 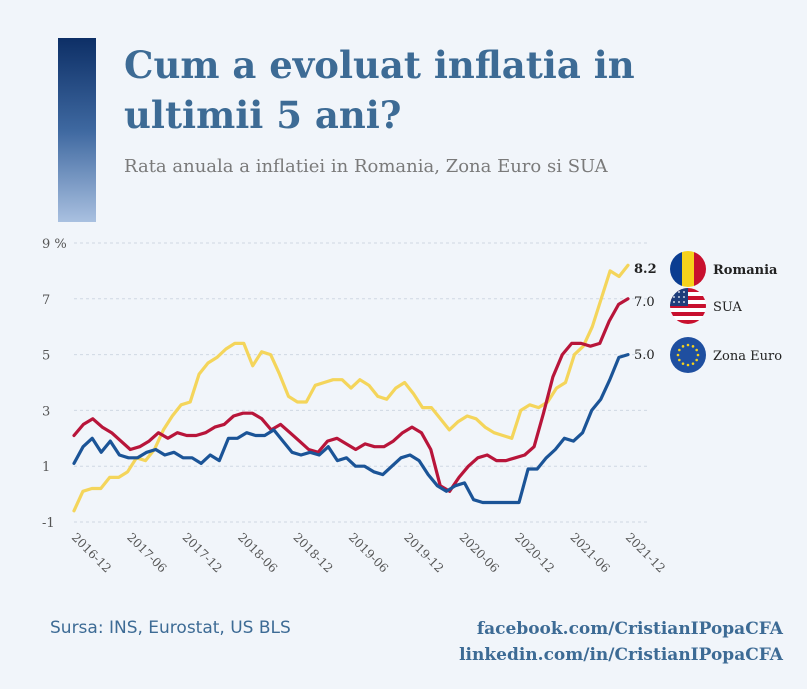 What do you see at coordinates (379, 90) in the screenshot?
I see `page-title: Cum a evoluat inflatia in ultimii 5 ani?` at bounding box center [379, 90].